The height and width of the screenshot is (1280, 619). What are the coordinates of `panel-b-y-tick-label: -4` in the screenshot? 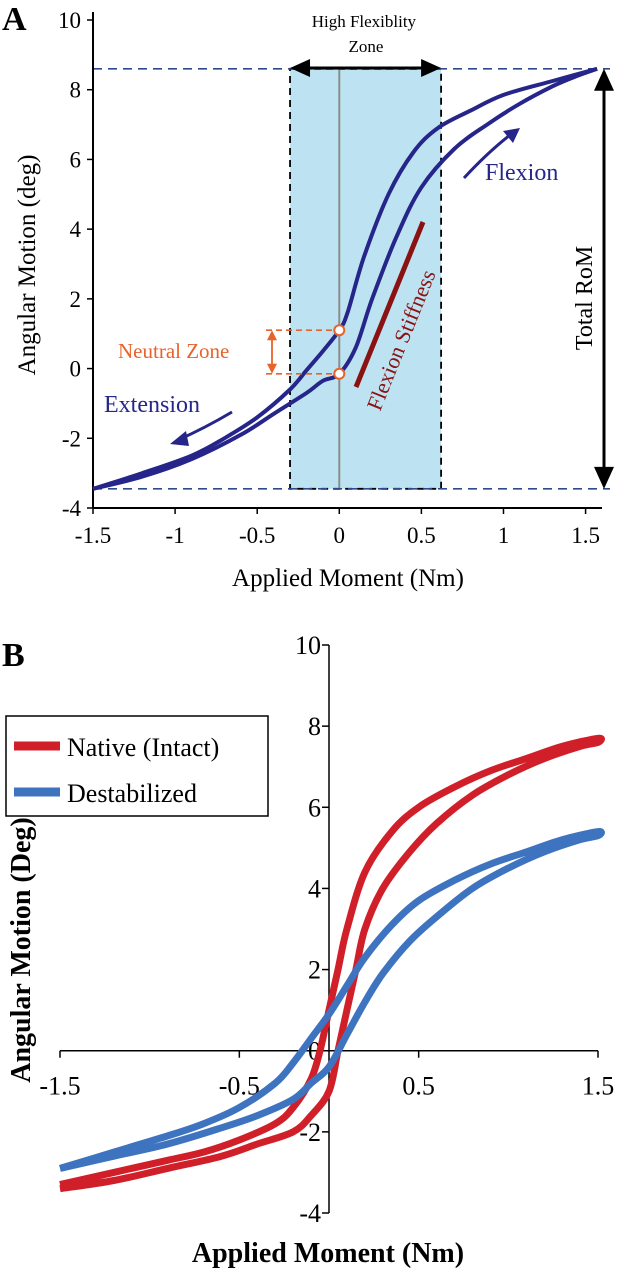 It's located at (310, 1213).